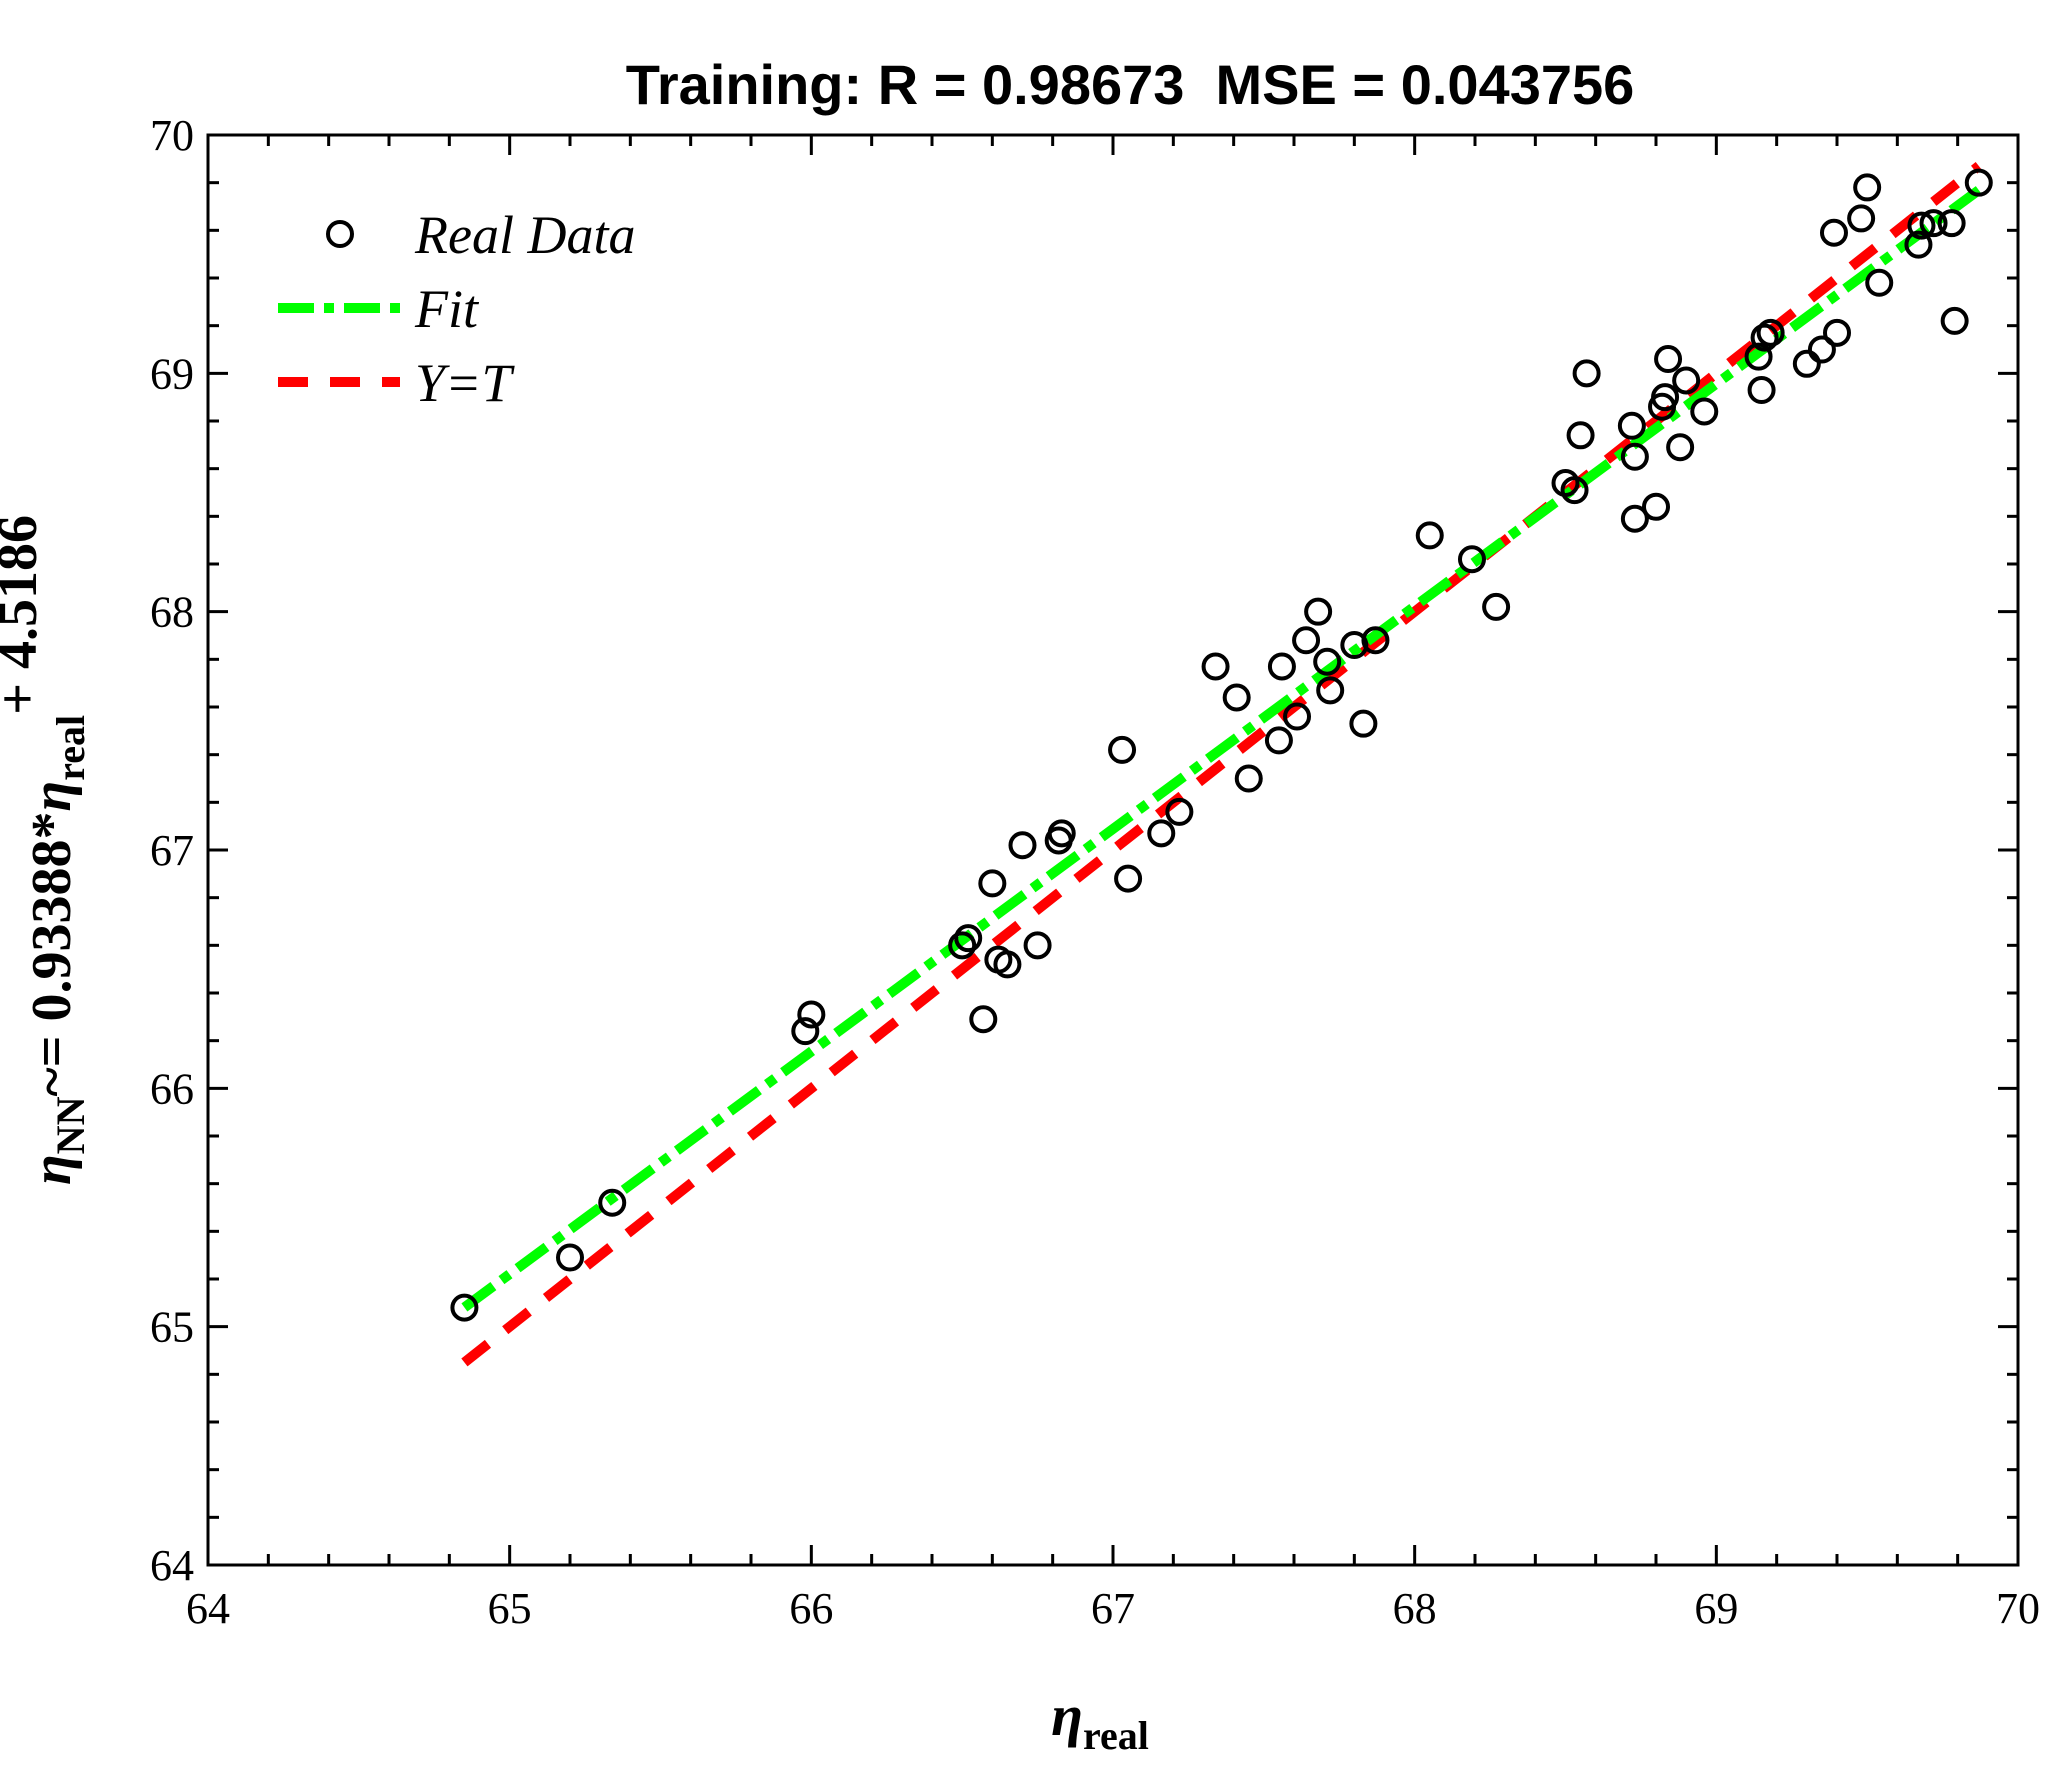 The image size is (2068, 1783). I want to click on legend-label-fit: Fit, so click(447, 309).